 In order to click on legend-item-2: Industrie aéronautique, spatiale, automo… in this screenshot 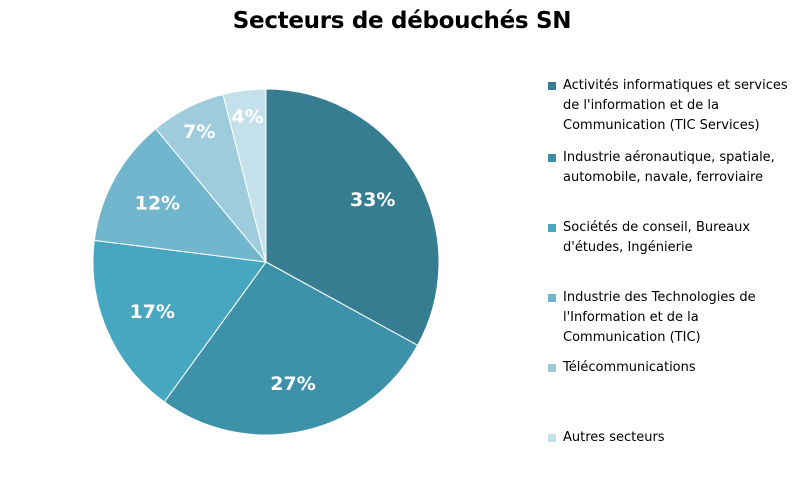, I will do `click(674, 168)`.